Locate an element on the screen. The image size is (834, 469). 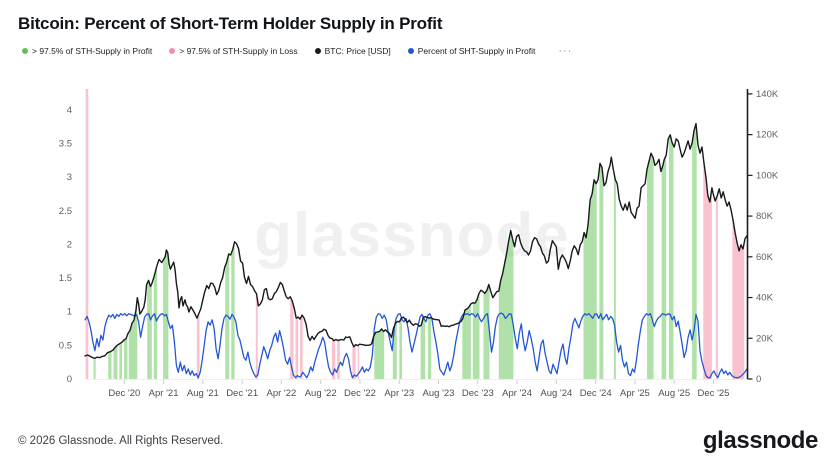
svg-text: Dec '24 is located at coordinates (596, 393).